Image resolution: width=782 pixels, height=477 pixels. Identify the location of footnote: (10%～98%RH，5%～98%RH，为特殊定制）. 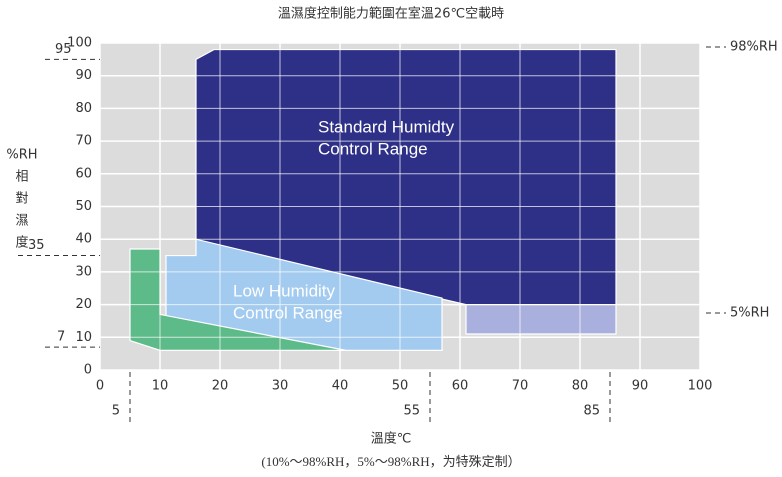
(390, 461).